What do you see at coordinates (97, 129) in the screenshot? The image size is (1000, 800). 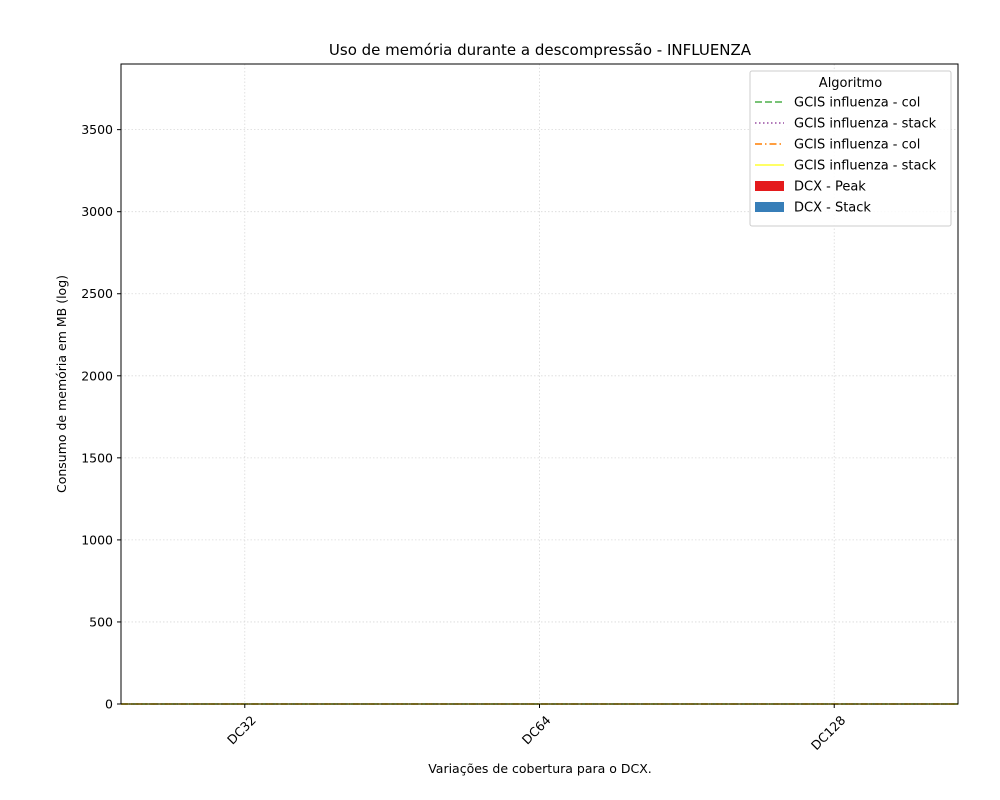 I see `y-tick-label: 3500` at bounding box center [97, 129].